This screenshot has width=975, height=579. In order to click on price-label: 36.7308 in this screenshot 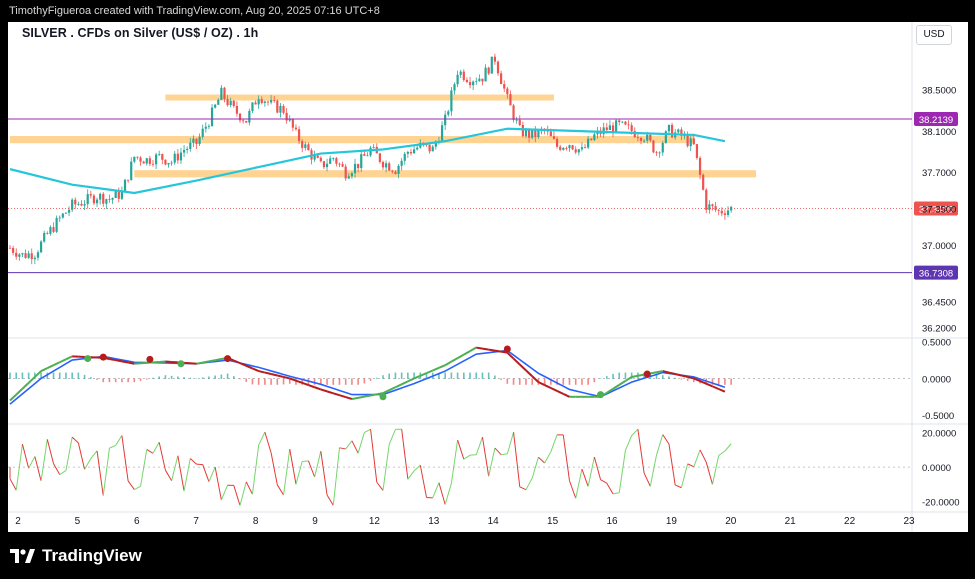, I will do `click(936, 274)`.